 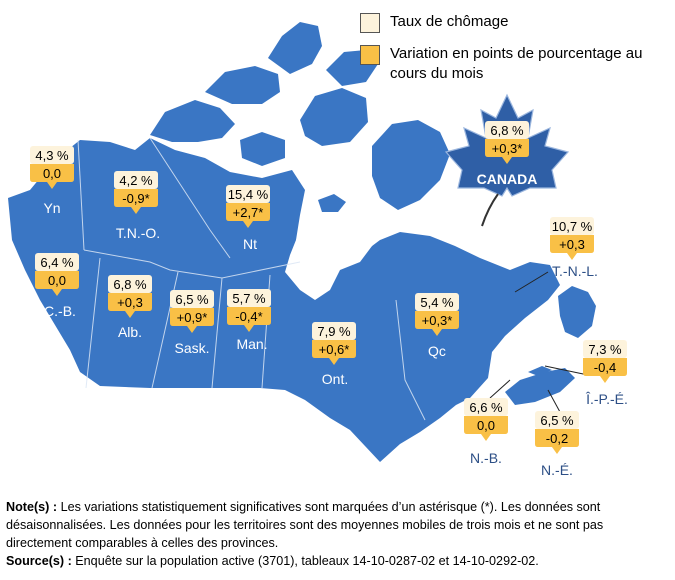 I want to click on change-value: -0,2, so click(x=557, y=438).